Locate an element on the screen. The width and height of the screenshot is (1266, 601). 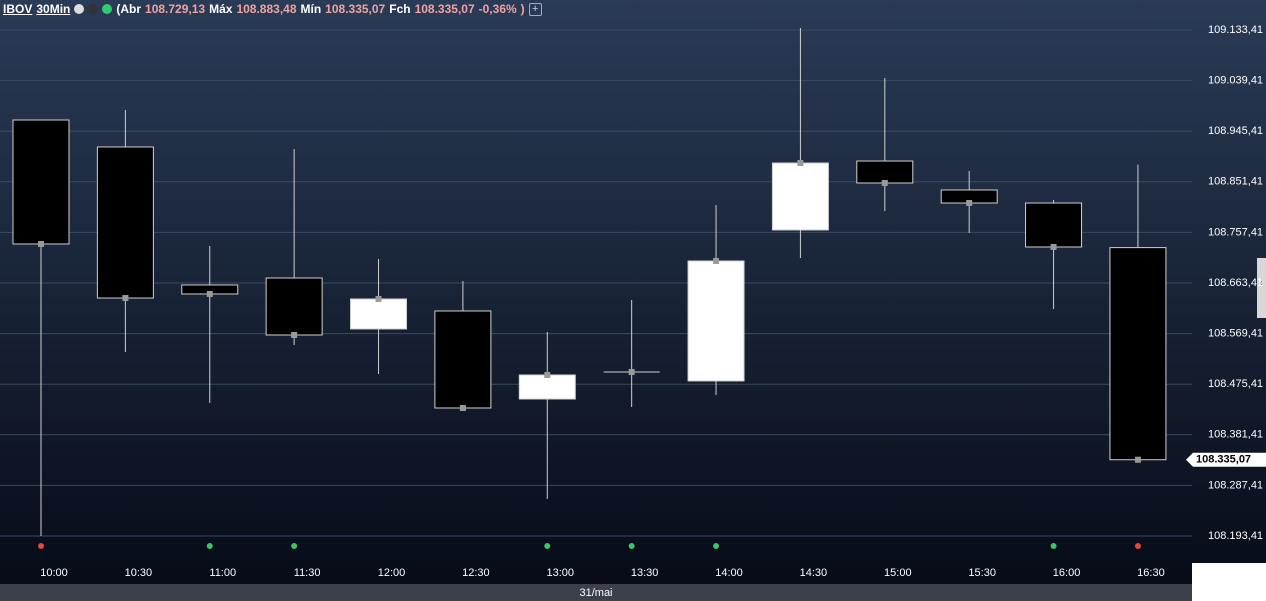
scroll-tab is located at coordinates (1261, 288).